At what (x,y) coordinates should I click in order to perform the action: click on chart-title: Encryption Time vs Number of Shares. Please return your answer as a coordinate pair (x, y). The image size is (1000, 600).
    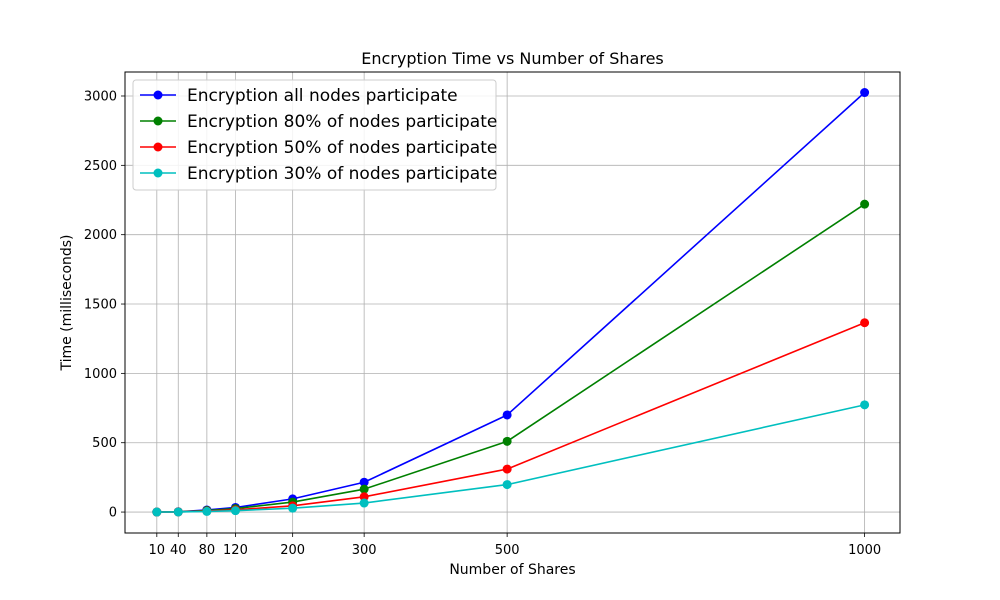
    Looking at the image, I should click on (512, 58).